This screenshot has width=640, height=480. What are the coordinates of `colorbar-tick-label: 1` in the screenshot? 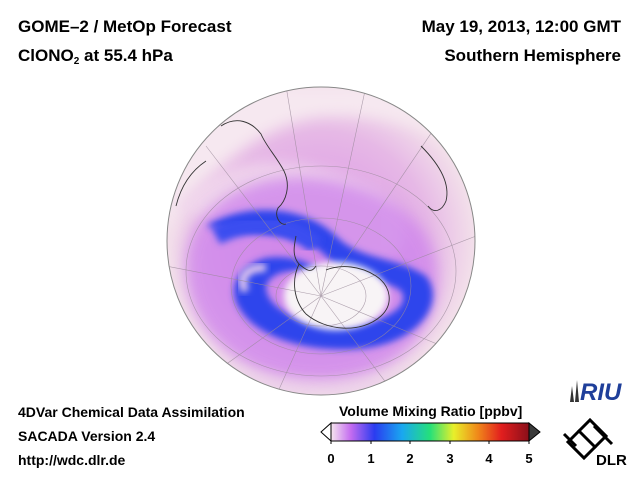 It's located at (371, 458).